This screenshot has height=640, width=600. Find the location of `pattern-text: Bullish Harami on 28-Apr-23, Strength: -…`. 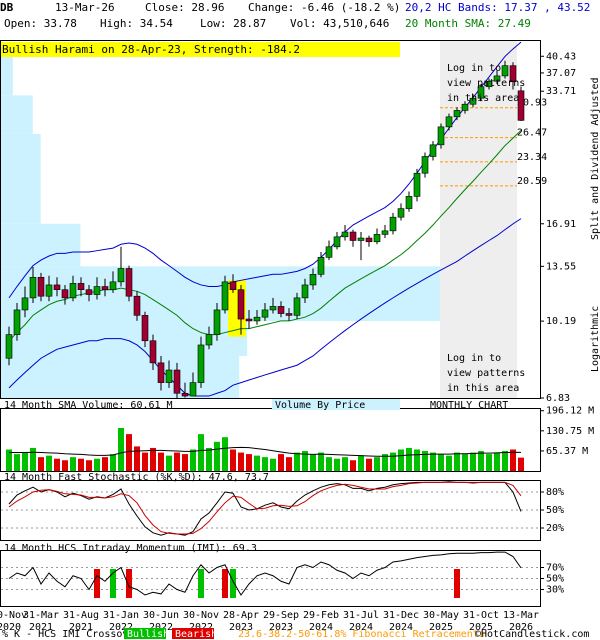

pattern-text: Bullish Harami on 28-Apr-23, Strength: -… is located at coordinates (151, 49).